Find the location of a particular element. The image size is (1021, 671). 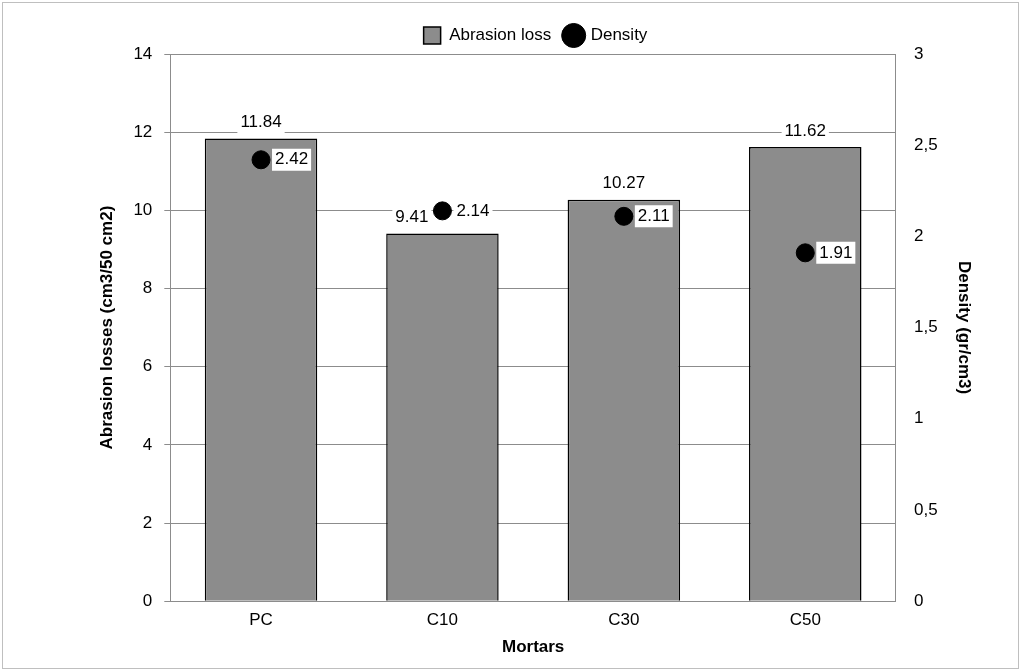

y-tick-label: 12 is located at coordinates (143, 131).